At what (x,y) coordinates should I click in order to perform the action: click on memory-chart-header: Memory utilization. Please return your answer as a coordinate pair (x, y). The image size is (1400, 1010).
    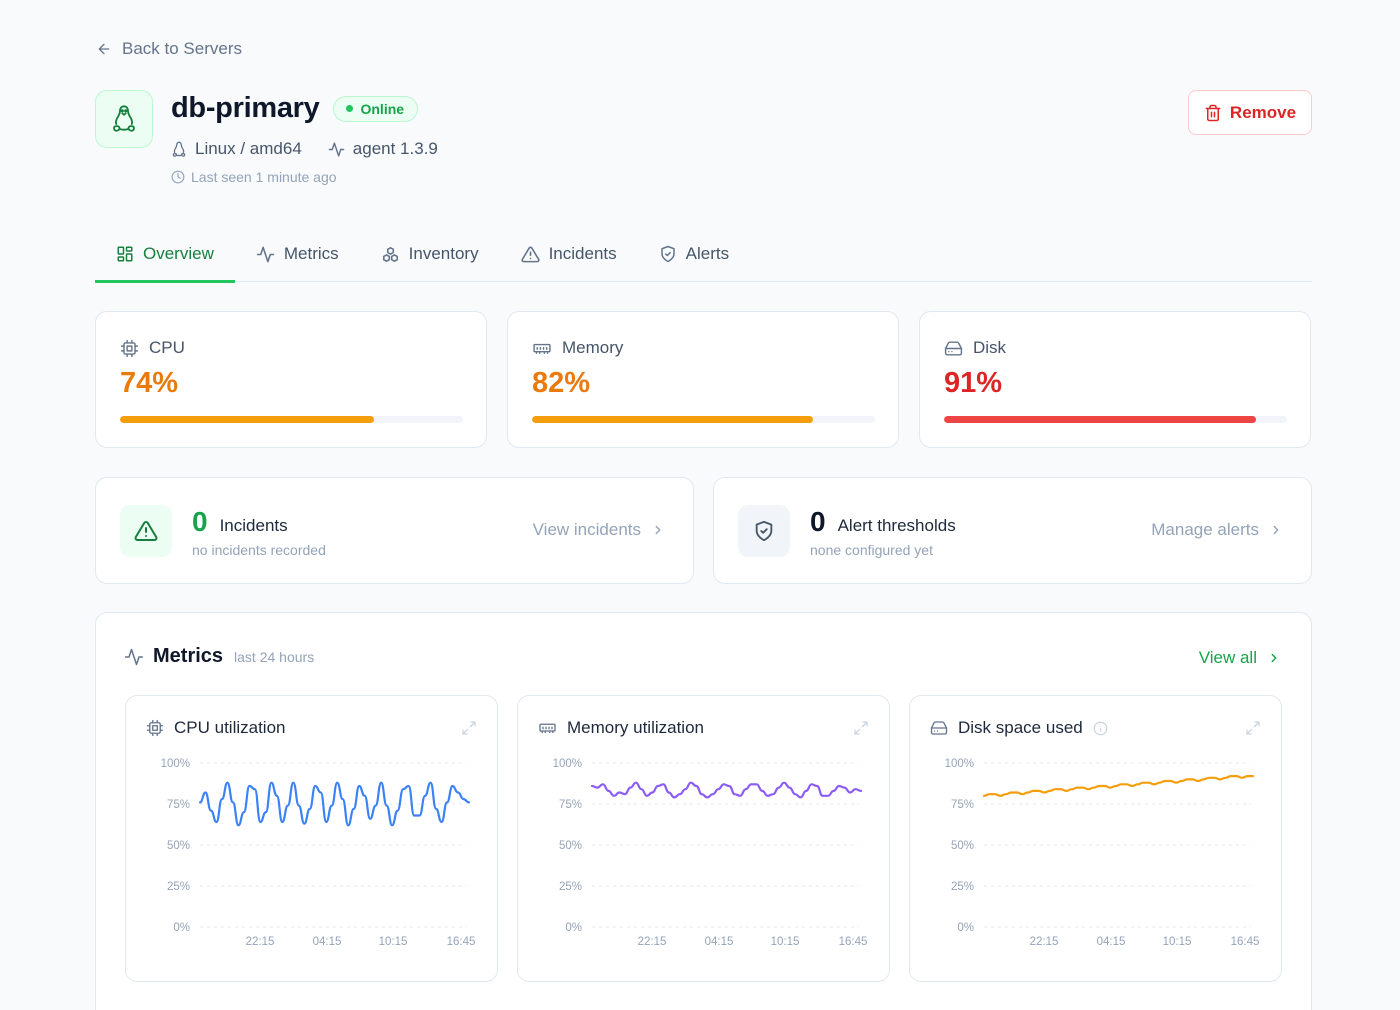
    Looking at the image, I should click on (621, 728).